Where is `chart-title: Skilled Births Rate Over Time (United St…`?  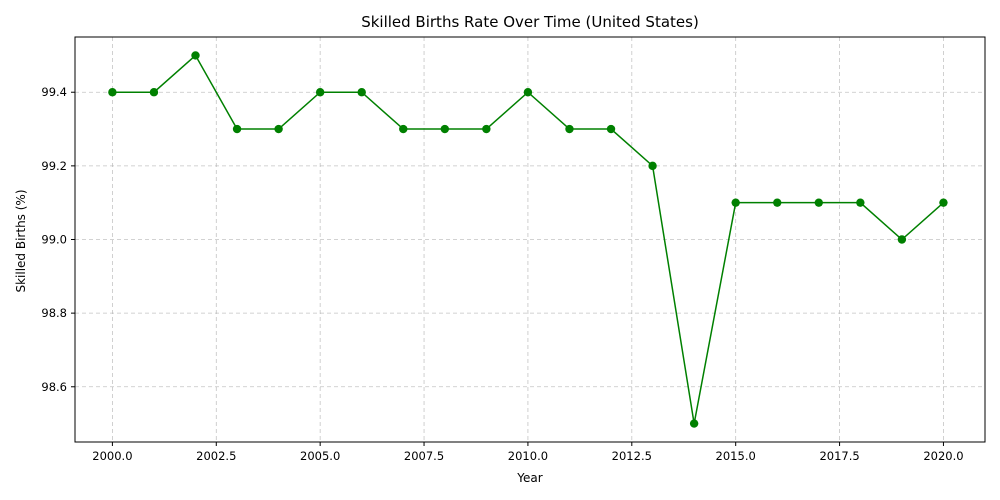 chart-title: Skilled Births Rate Over Time (United St… is located at coordinates (530, 22).